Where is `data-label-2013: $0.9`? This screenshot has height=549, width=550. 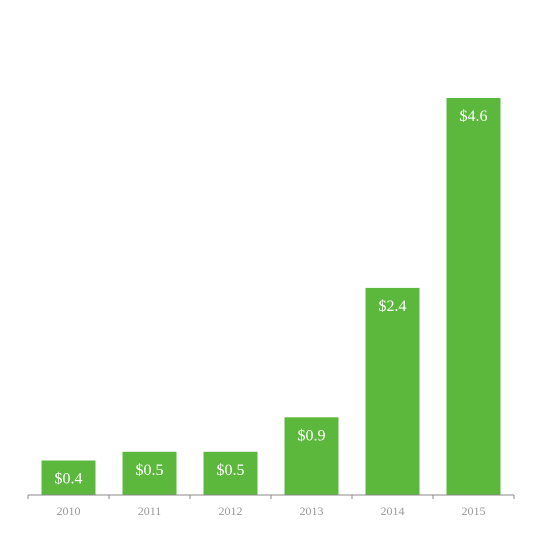
data-label-2013: $0.9 is located at coordinates (312, 435).